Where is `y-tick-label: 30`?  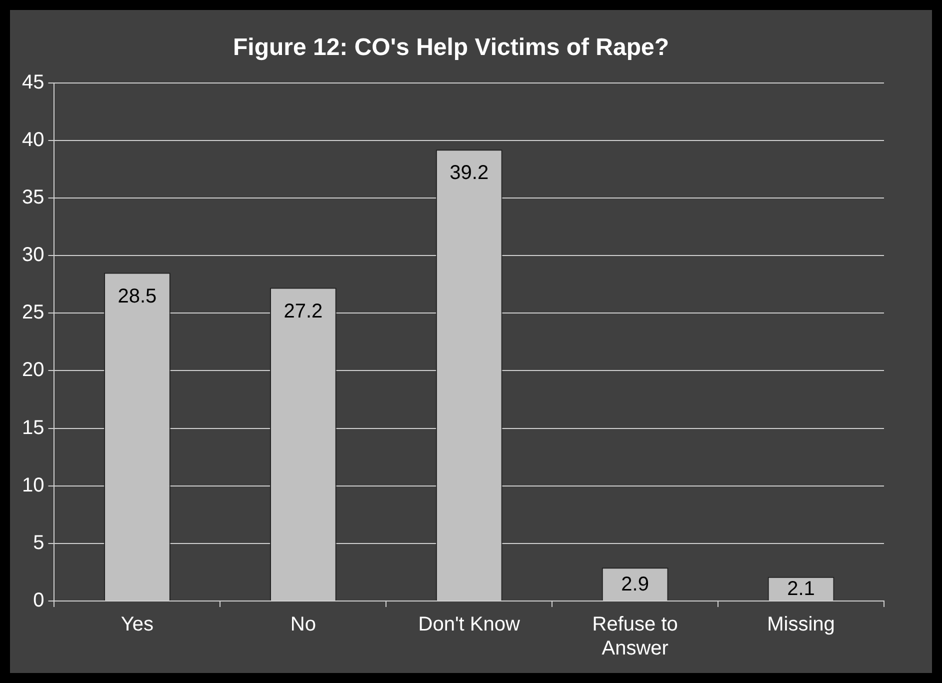 y-tick-label: 30 is located at coordinates (33, 255).